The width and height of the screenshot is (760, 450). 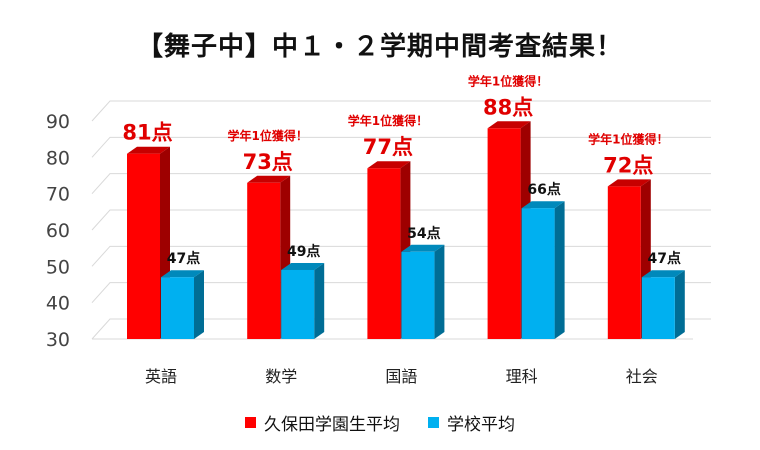 I want to click on gridline, so click(x=401, y=111).